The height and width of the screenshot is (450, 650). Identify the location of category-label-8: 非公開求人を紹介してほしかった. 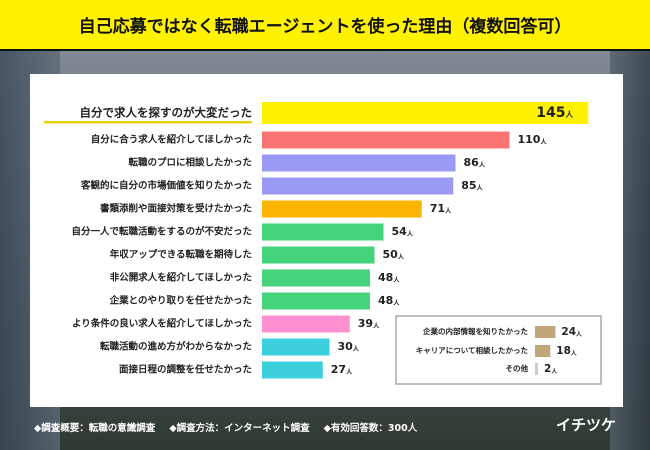
(181, 278).